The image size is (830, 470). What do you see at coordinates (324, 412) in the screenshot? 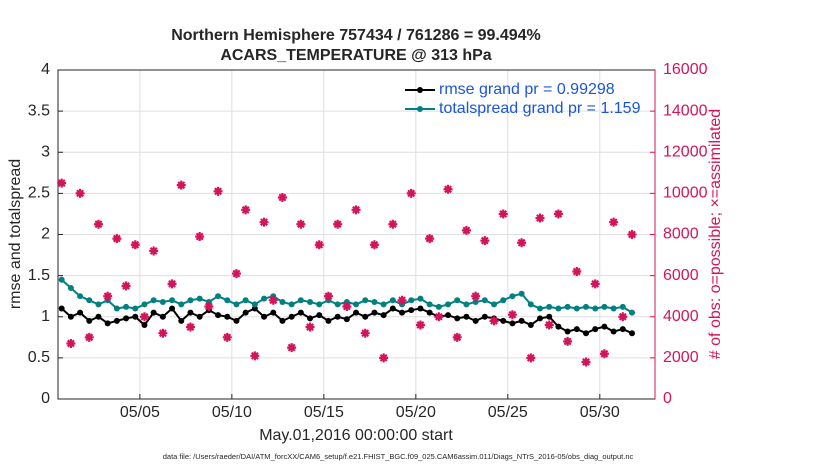
I see `x-tick-label: 05/15` at bounding box center [324, 412].